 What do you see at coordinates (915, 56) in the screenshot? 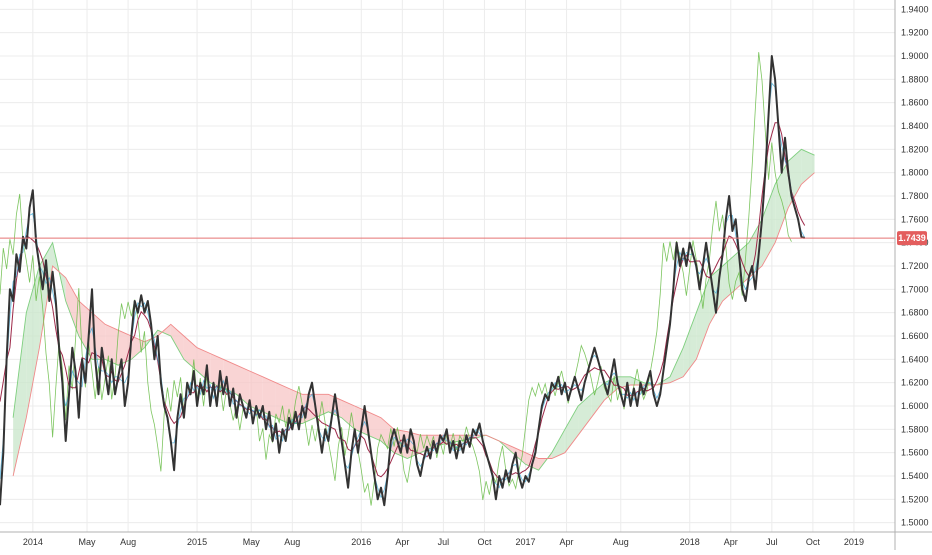
I see `y-tick-label: 1.9000` at bounding box center [915, 56].